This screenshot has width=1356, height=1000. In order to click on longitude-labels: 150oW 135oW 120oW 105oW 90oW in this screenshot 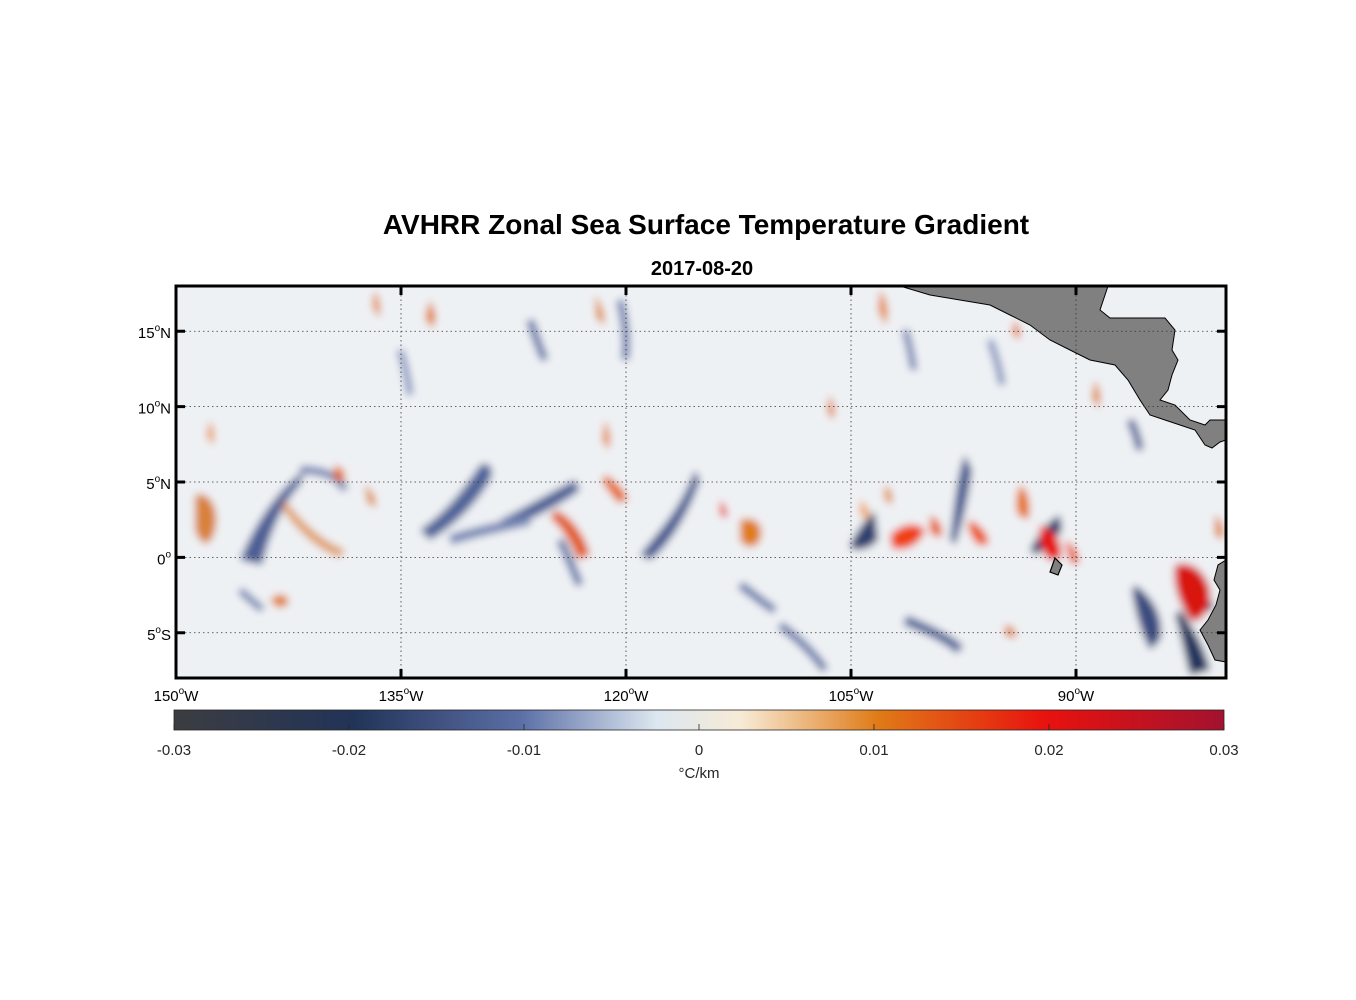, I will do `click(624, 695)`.